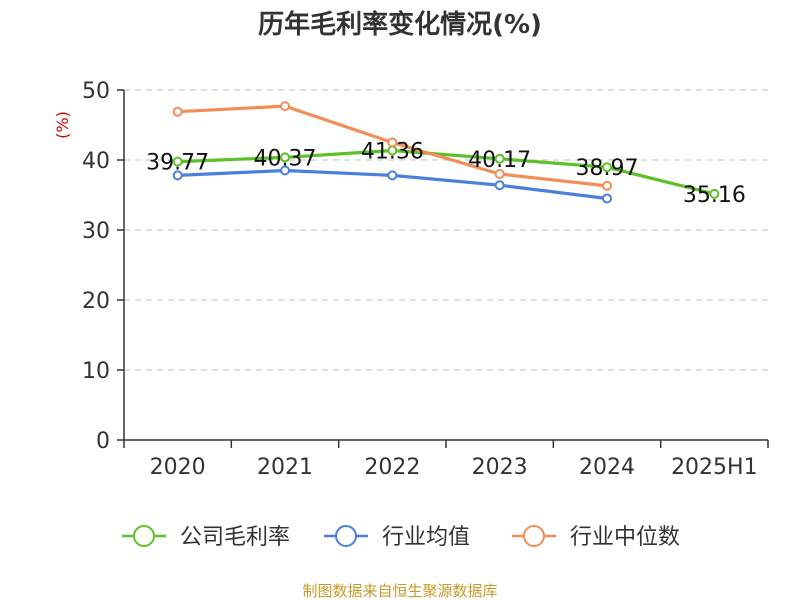  I want to click on legend-label: 行业均值, so click(426, 537).